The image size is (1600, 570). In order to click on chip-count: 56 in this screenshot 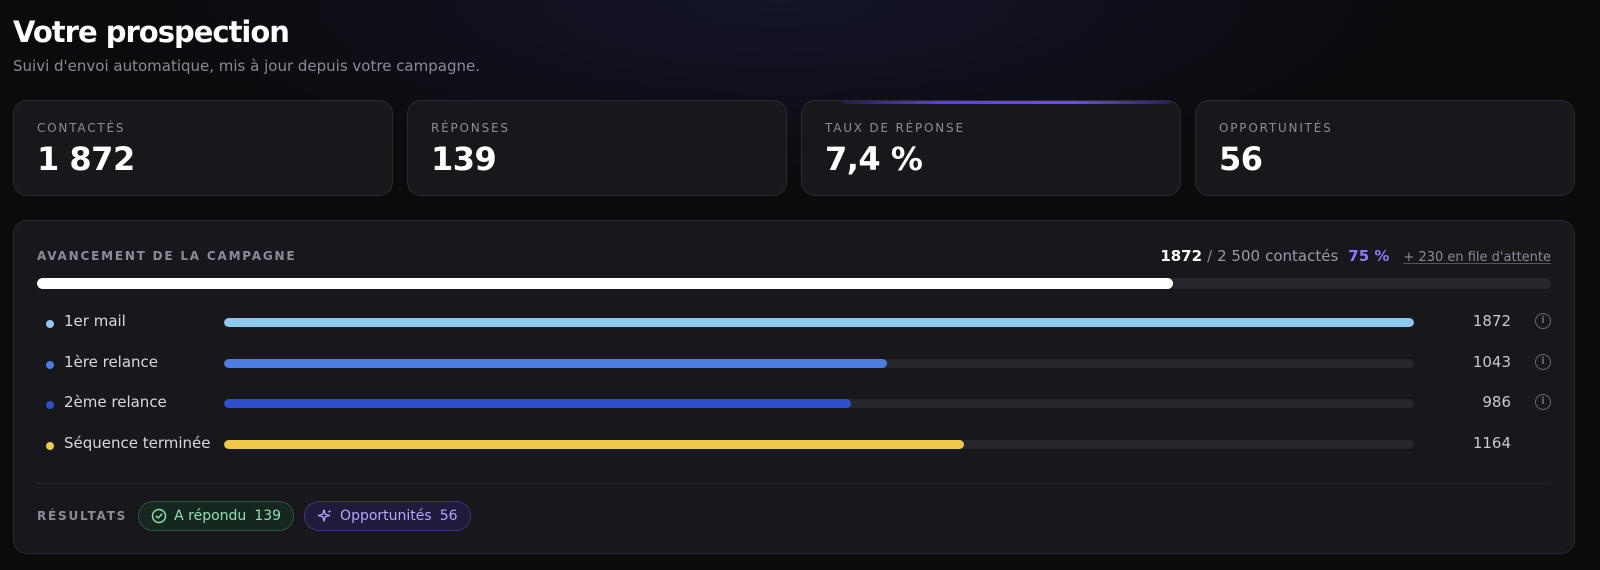, I will do `click(448, 516)`.